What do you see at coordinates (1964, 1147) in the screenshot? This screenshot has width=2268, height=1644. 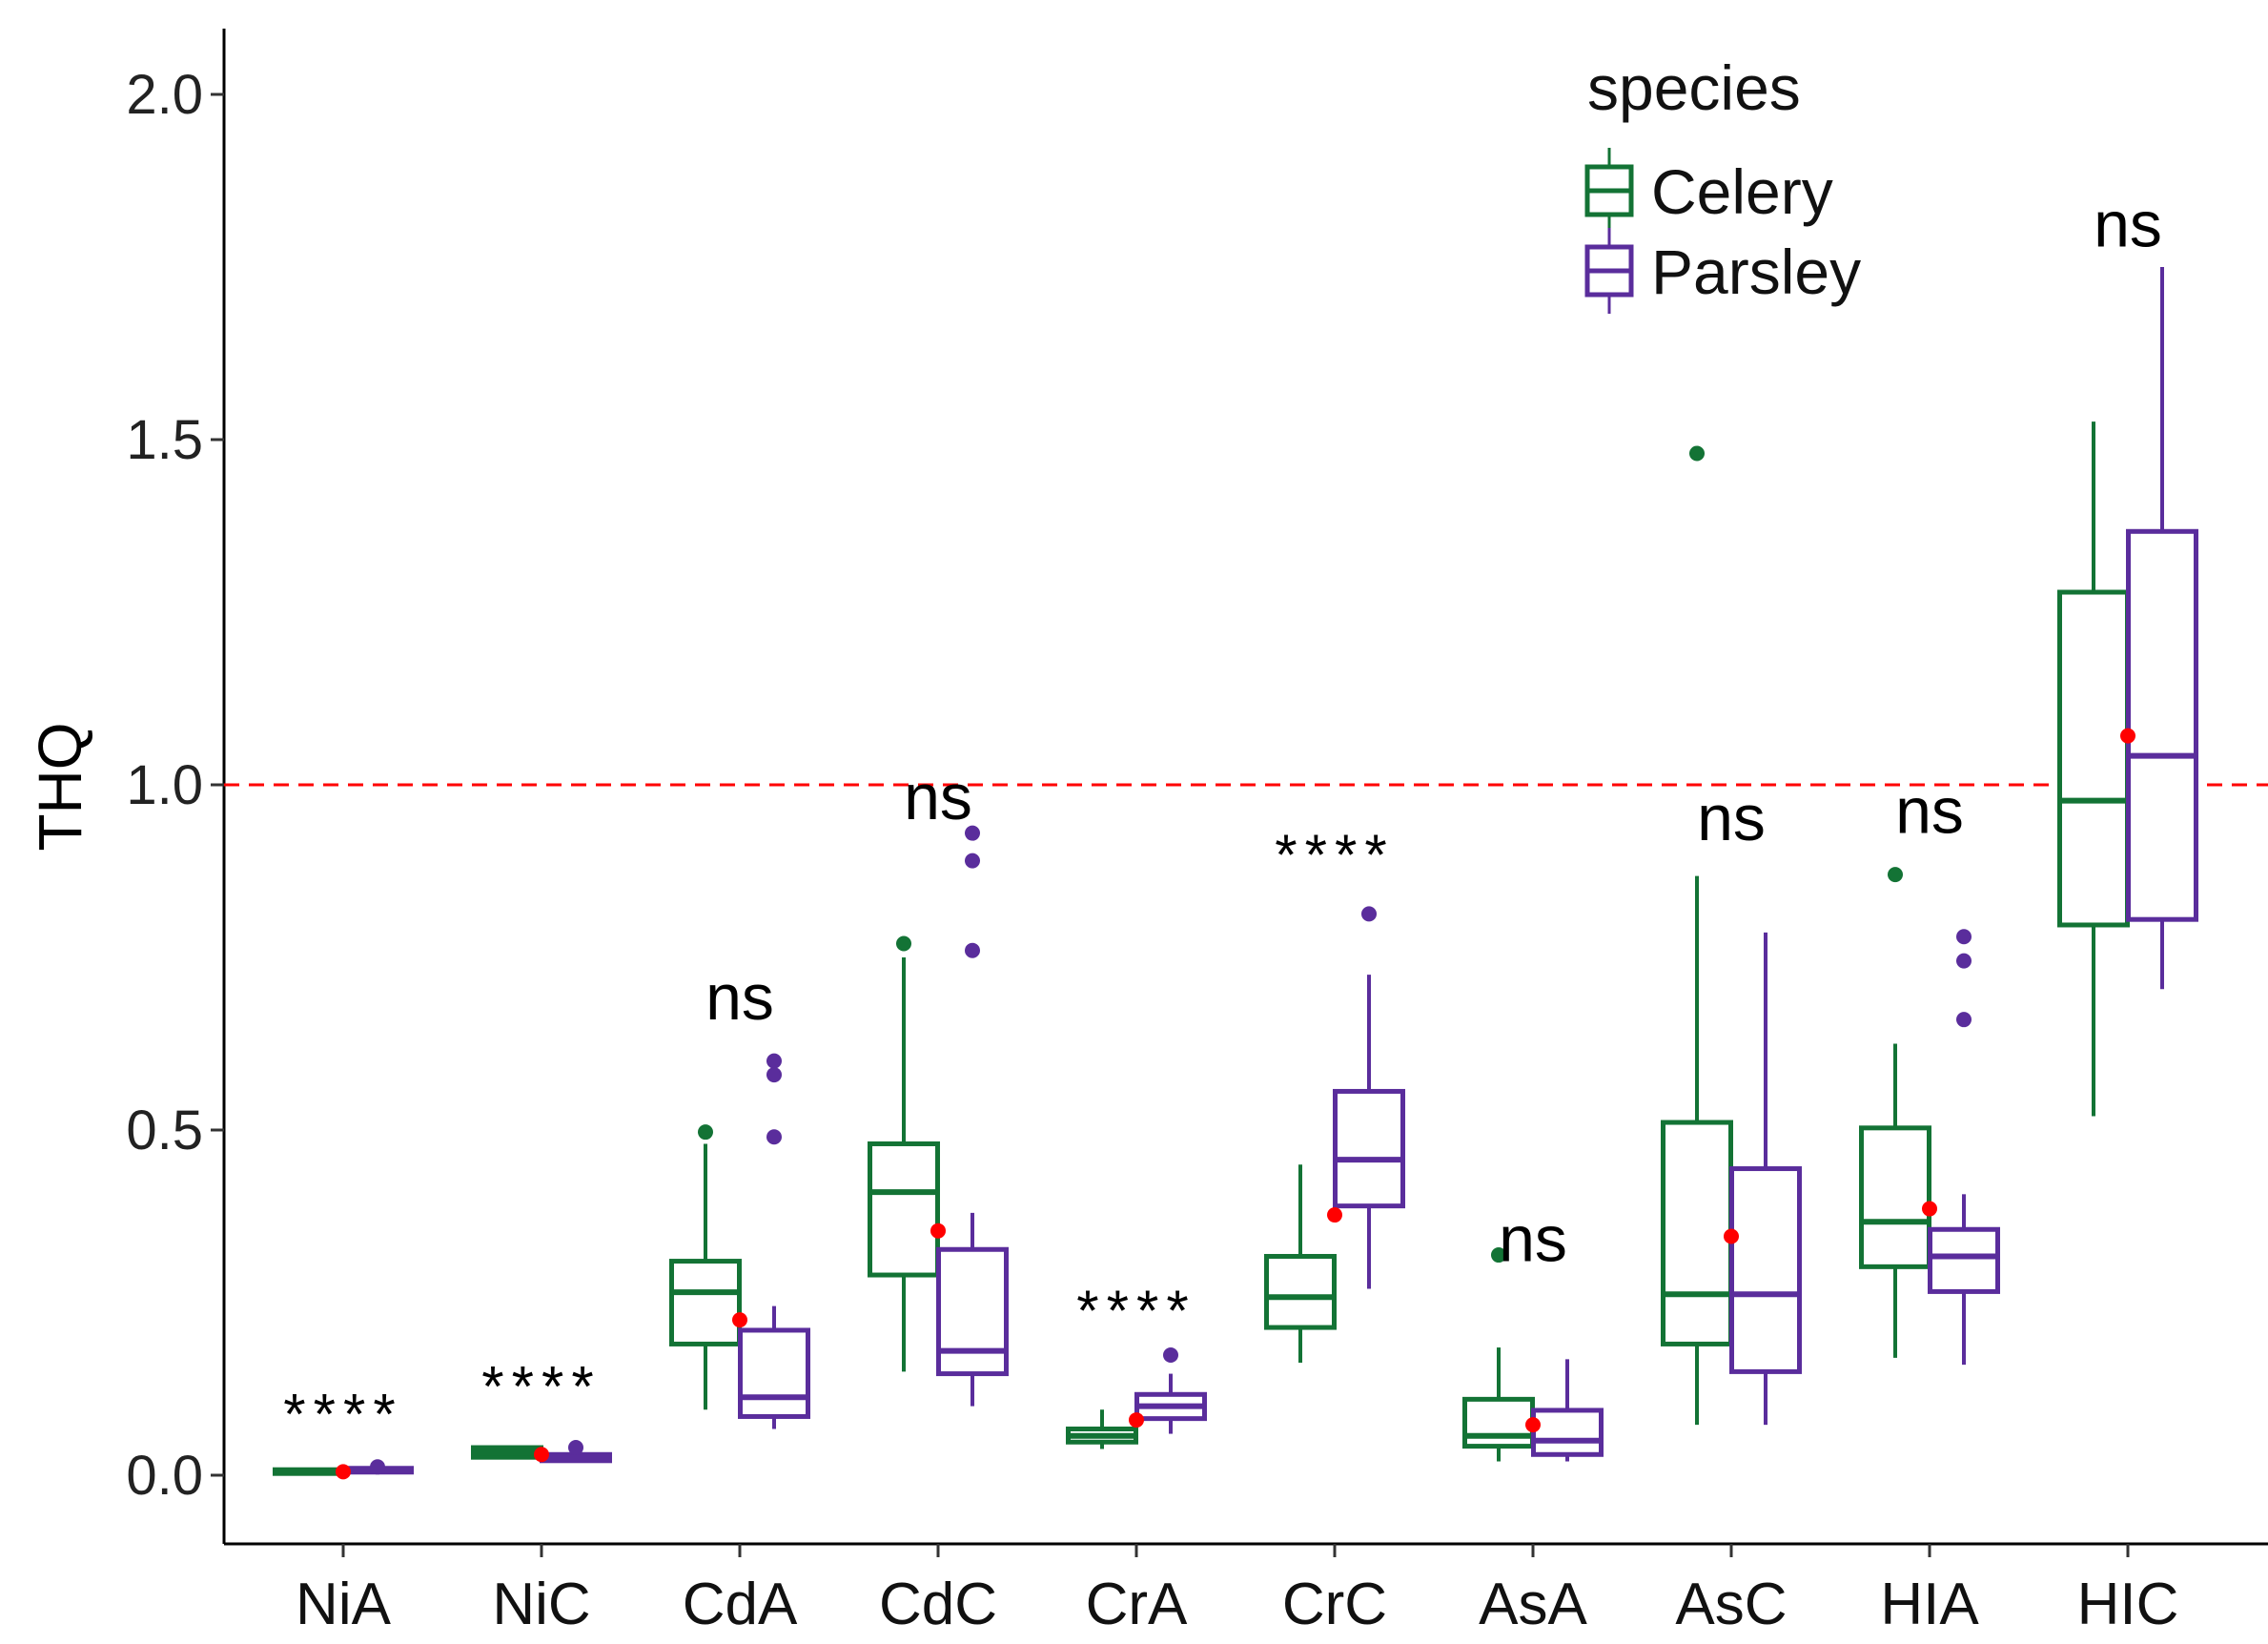 I see `box-parsley-HIA` at bounding box center [1964, 1147].